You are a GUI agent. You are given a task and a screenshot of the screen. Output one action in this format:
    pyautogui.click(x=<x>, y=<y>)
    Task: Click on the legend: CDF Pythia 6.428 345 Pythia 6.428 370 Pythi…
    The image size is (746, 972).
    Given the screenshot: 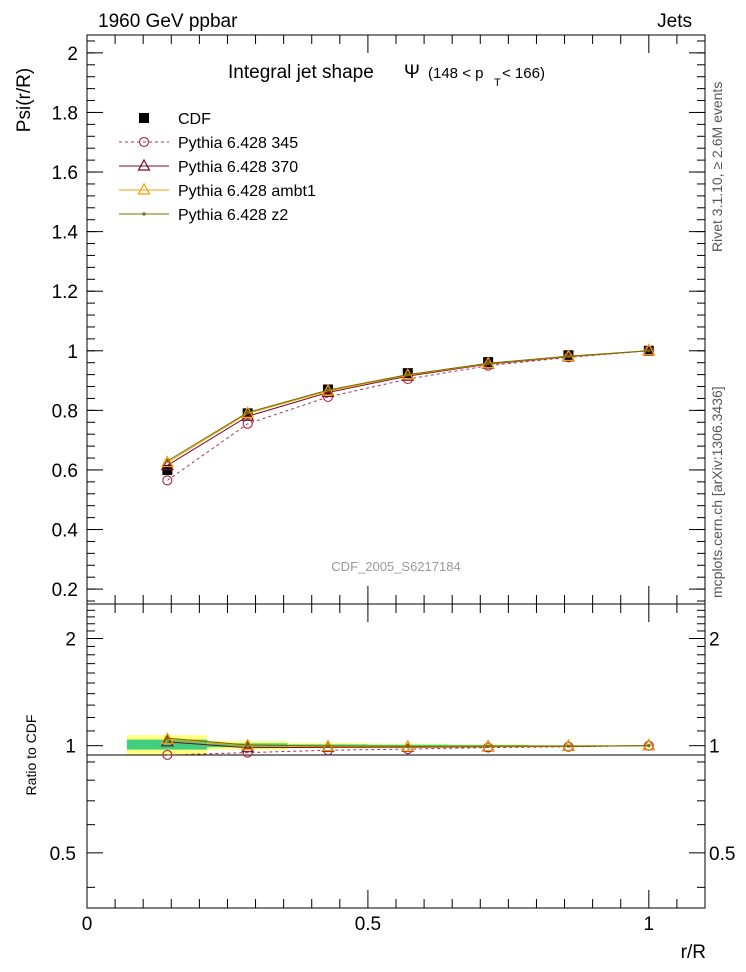 What is the action you would take?
    pyautogui.click(x=217, y=167)
    